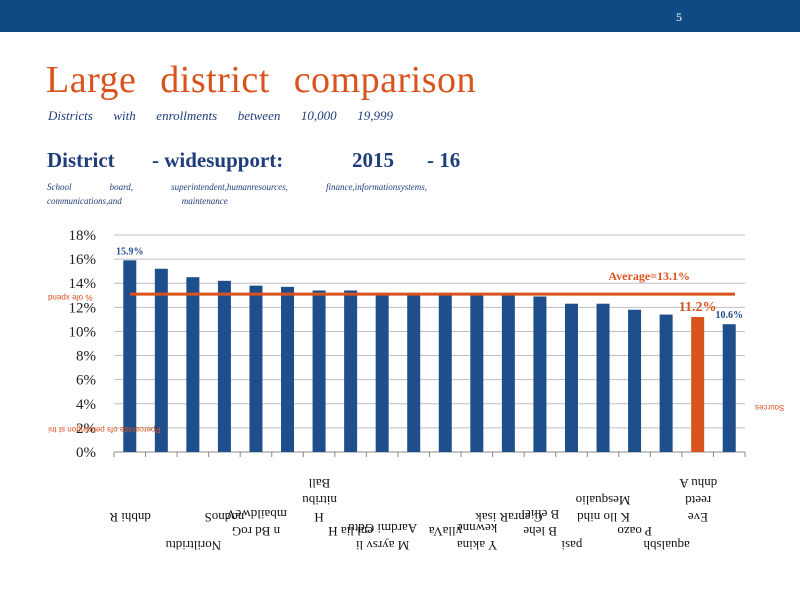 The height and width of the screenshot is (600, 800). I want to click on y-tick-label: 4%, so click(86, 405).